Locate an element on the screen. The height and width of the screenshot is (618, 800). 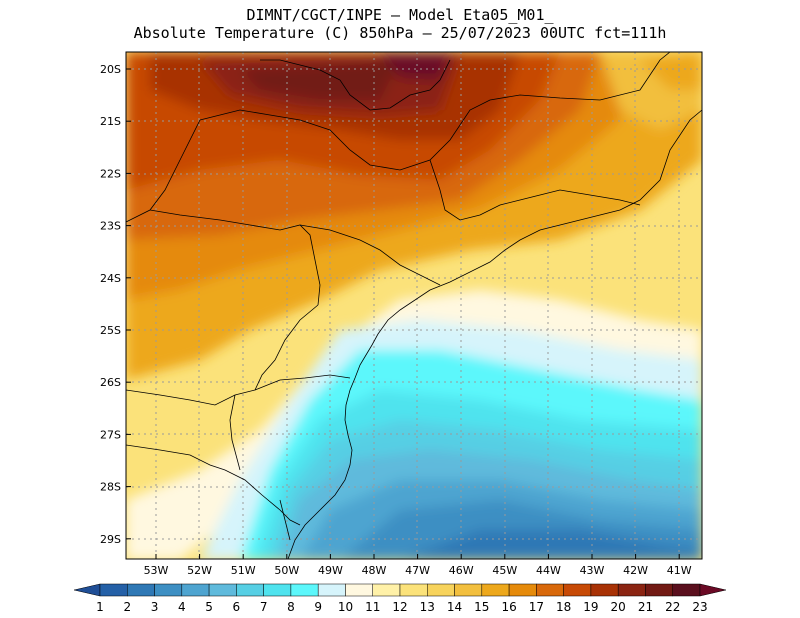
colorbar-label: 14 is located at coordinates (454, 607).